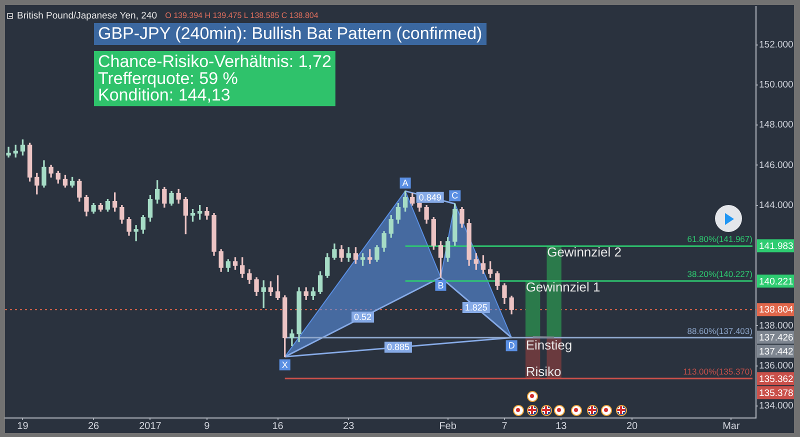 This screenshot has height=437, width=800. I want to click on annotation: Kondition: 144,13, so click(164, 95).